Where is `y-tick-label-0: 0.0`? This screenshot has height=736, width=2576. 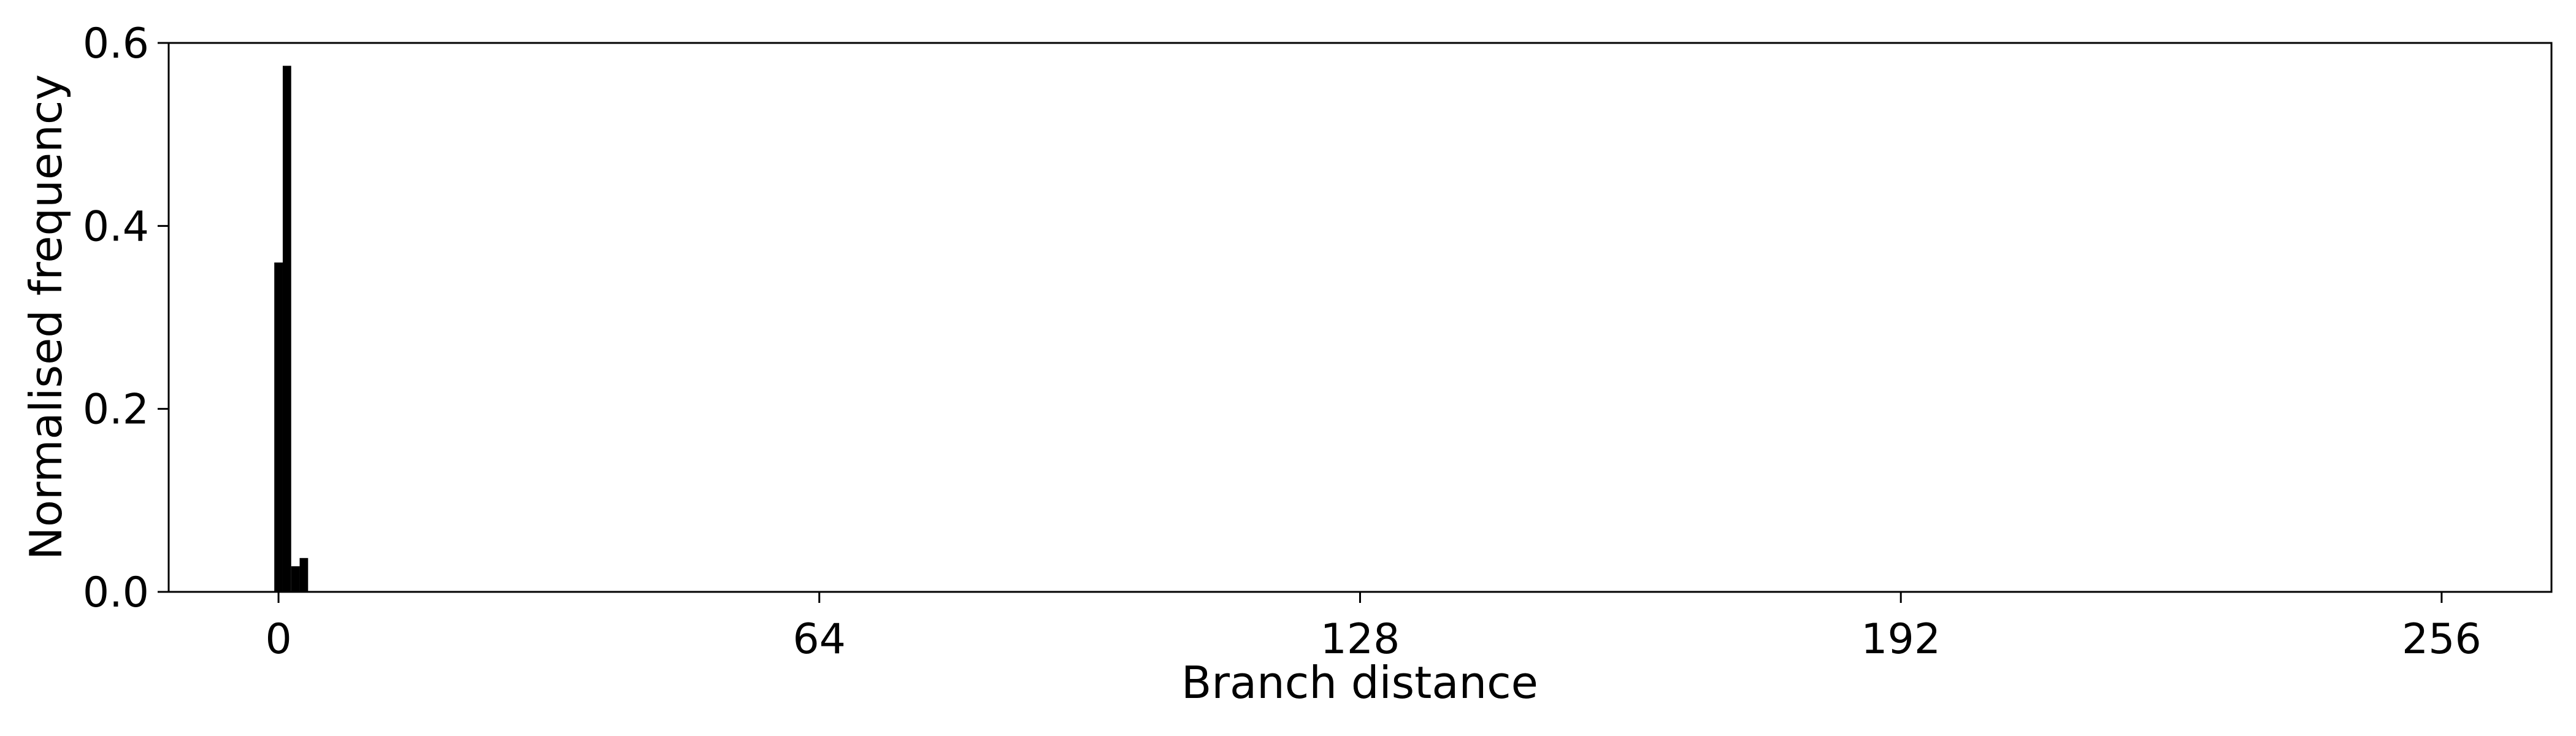 y-tick-label-0: 0.0 is located at coordinates (116, 593).